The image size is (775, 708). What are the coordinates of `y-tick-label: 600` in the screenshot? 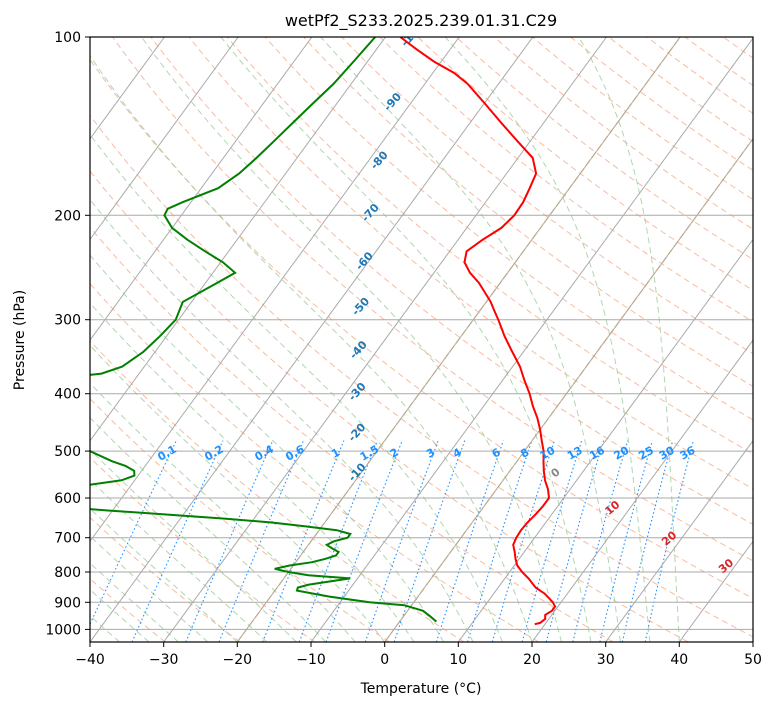 It's located at (67, 499).